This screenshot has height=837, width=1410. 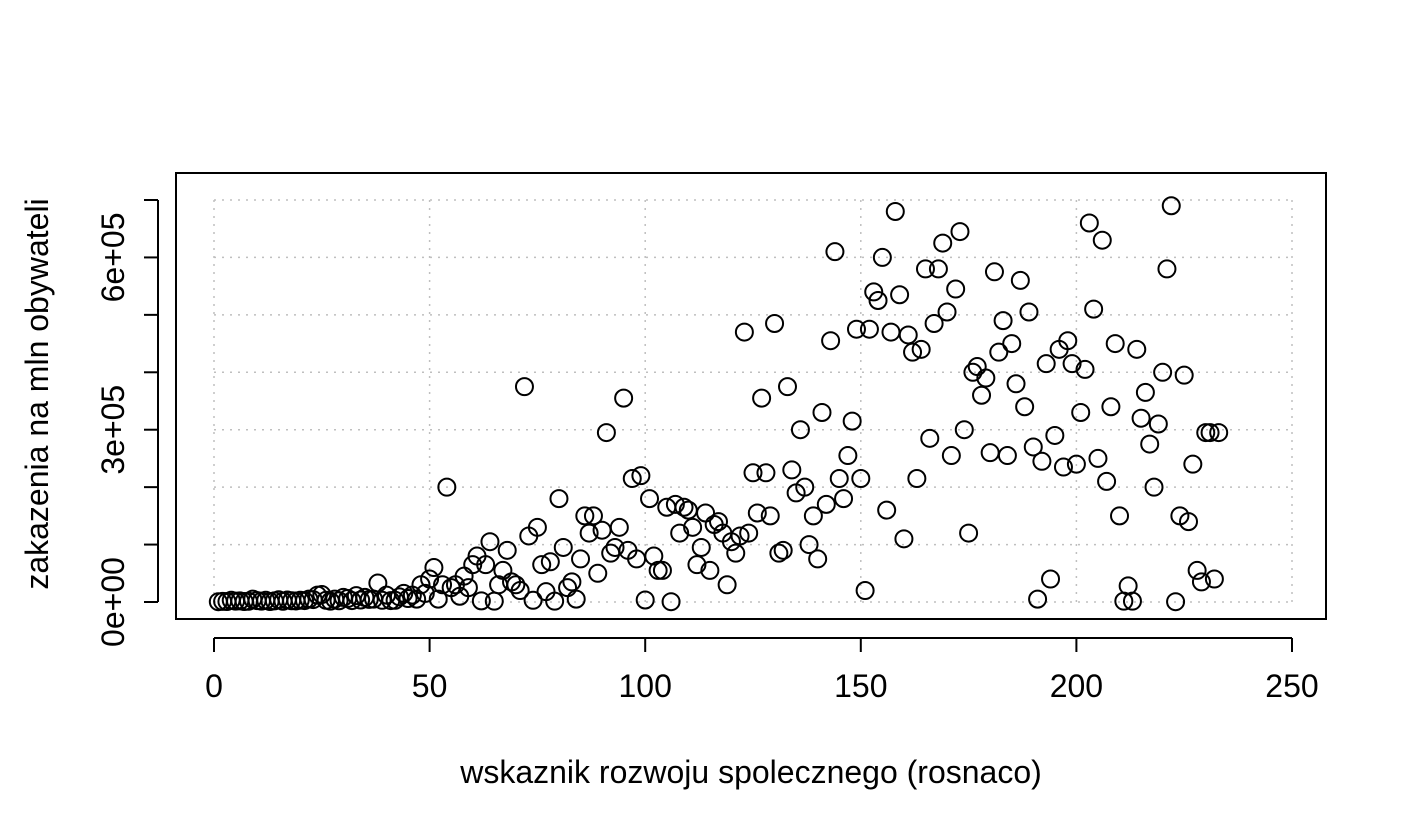 What do you see at coordinates (860, 686) in the screenshot?
I see `x-tick-label: 150` at bounding box center [860, 686].